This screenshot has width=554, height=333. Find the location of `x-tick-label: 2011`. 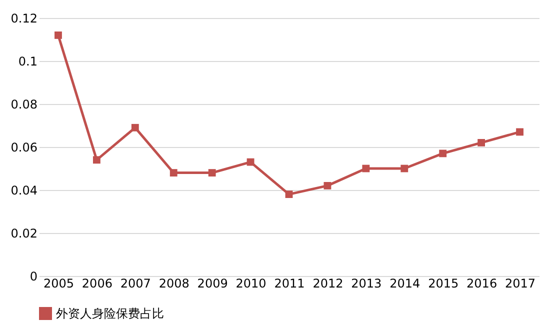

x-tick-label: 2011 is located at coordinates (289, 283).